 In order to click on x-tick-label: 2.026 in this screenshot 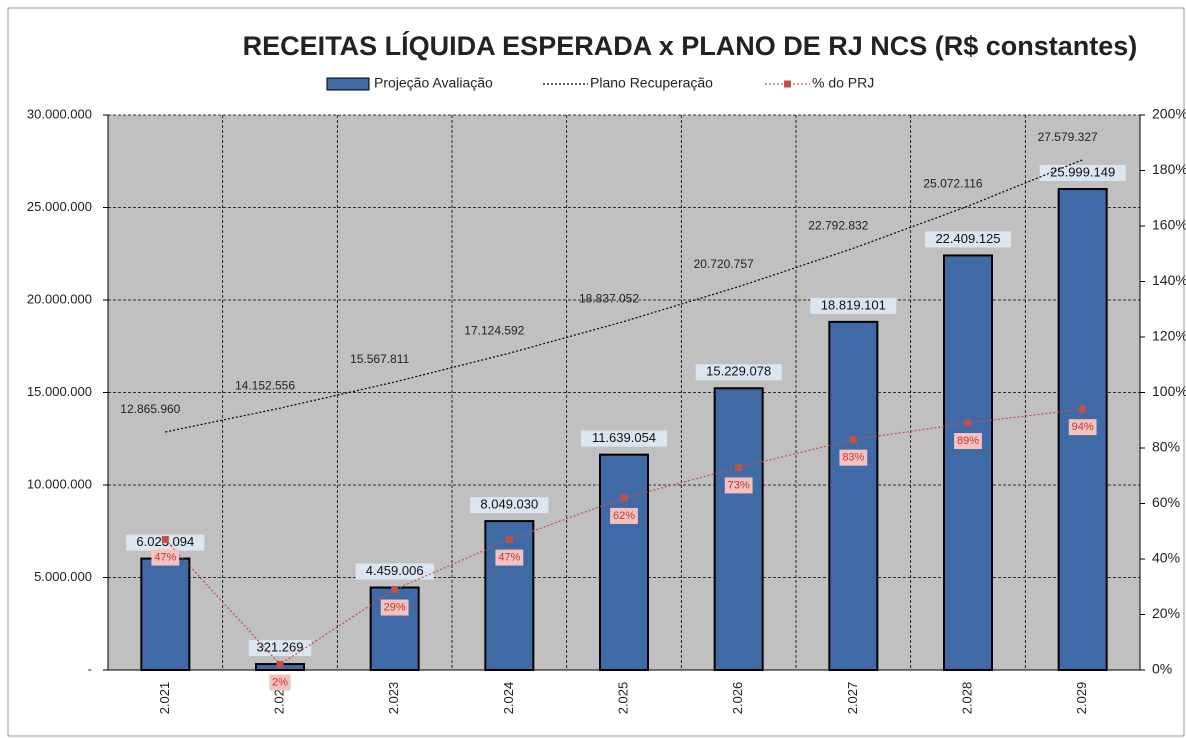, I will do `click(737, 698)`.